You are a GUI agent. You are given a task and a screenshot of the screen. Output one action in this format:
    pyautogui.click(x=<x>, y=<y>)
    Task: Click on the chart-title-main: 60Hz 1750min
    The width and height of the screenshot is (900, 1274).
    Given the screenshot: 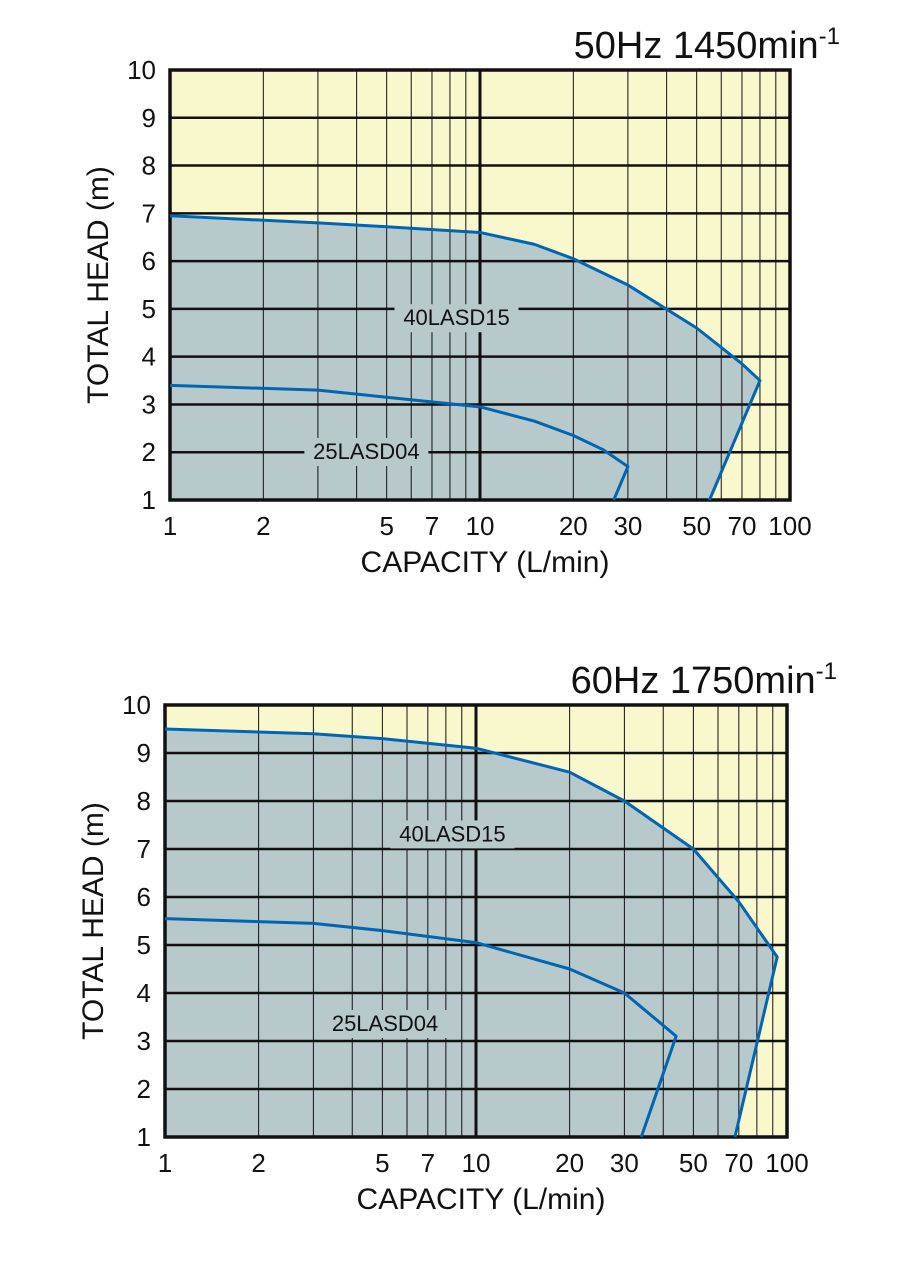 What is the action you would take?
    pyautogui.click(x=693, y=681)
    